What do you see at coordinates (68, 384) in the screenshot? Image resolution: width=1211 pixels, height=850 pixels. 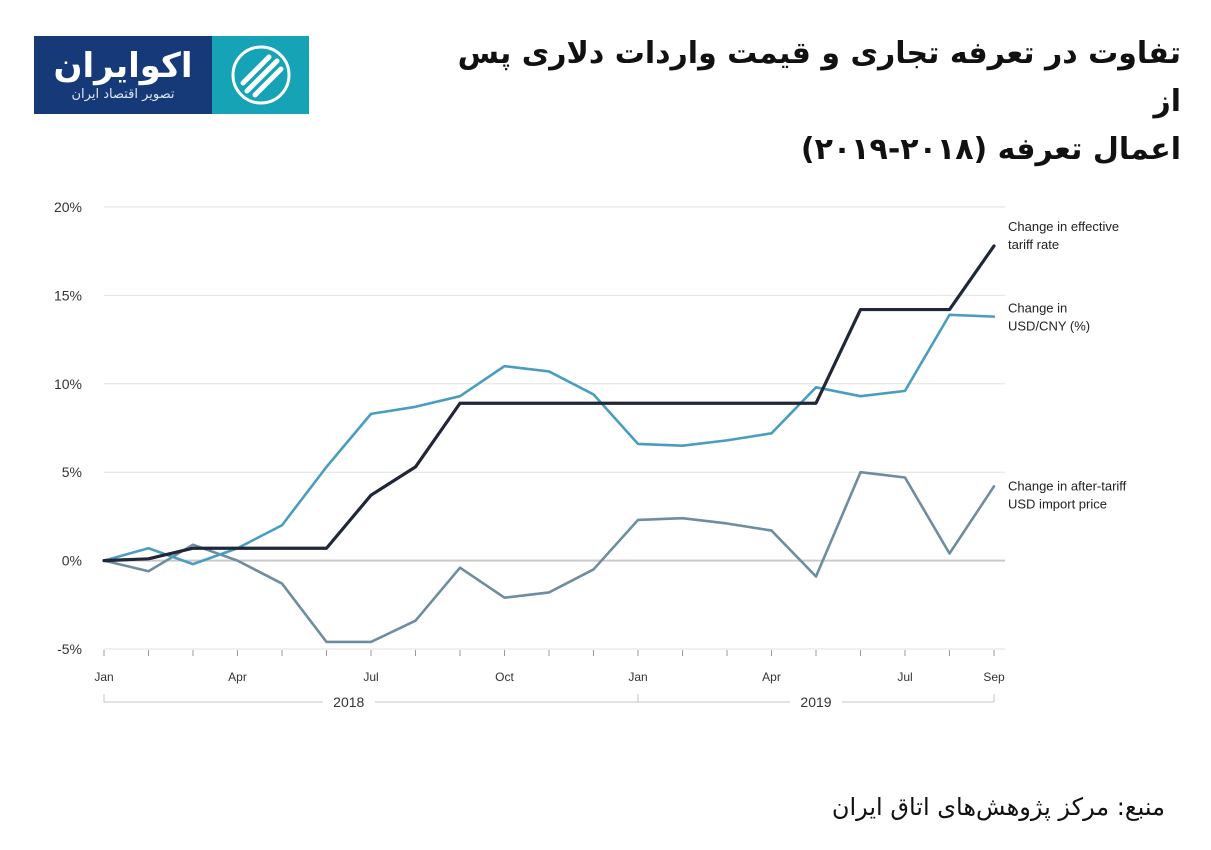 I see `y-tick-label: 10%` at bounding box center [68, 384].